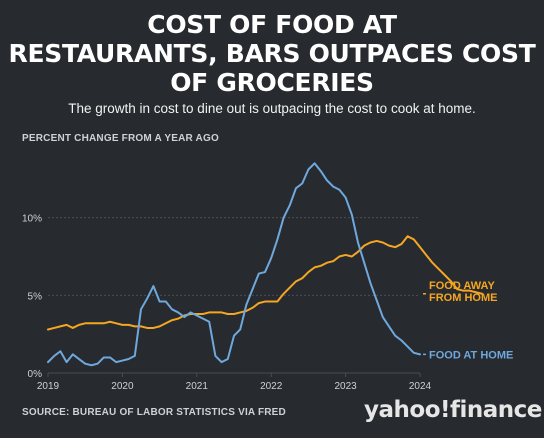 The width and height of the screenshot is (544, 438). Describe the element at coordinates (463, 298) in the screenshot. I see `series-label-food-away-from-home: FROM HOME` at that location.